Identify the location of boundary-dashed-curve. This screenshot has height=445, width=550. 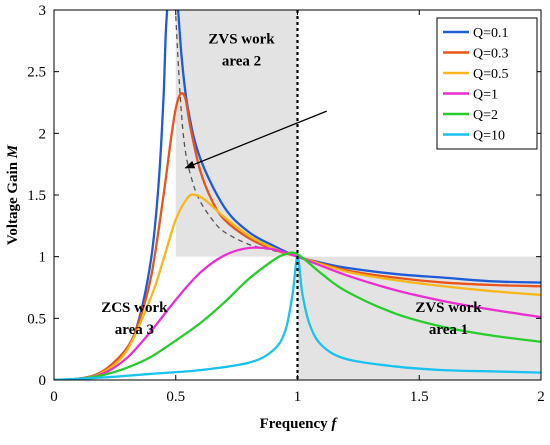
(236, 137).